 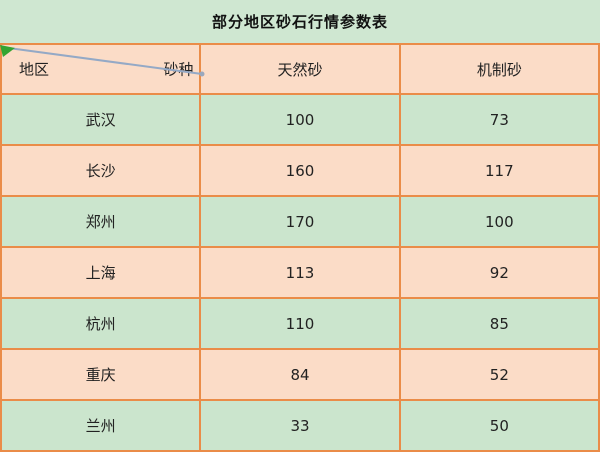 I want to click on natural-sand-value: 113, so click(x=300, y=272).